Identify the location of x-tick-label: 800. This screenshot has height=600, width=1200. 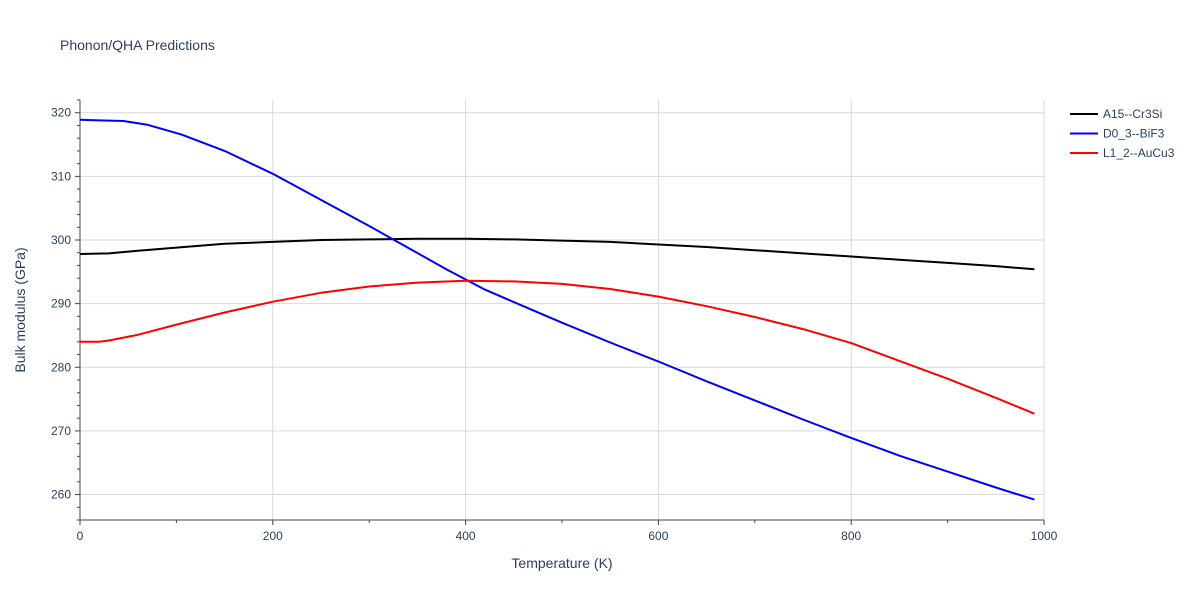
(851, 536).